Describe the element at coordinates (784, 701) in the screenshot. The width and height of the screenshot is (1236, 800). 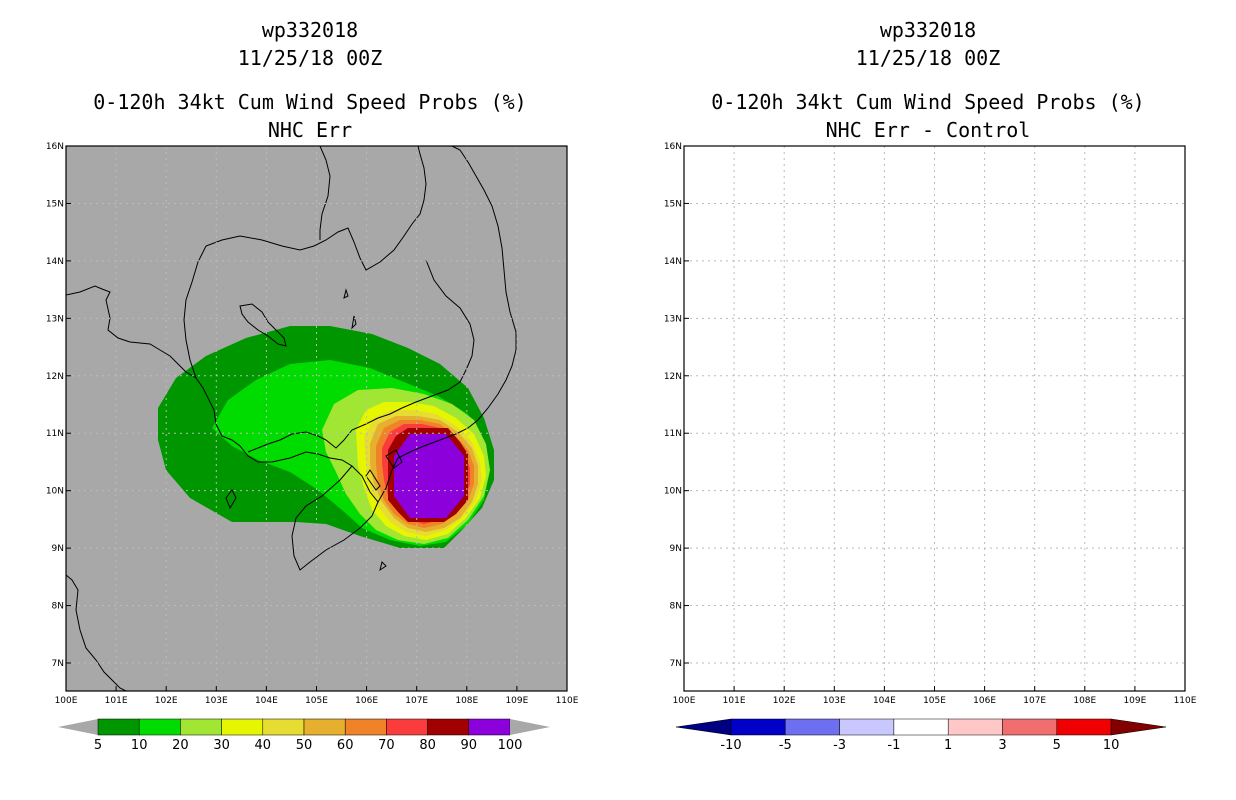
I see `right-lon-label: 102E` at that location.